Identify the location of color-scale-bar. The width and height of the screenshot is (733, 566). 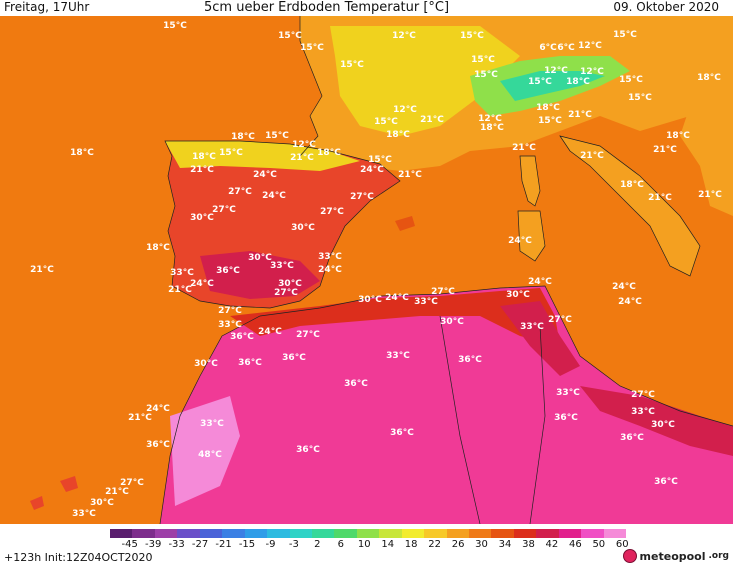
(368, 533).